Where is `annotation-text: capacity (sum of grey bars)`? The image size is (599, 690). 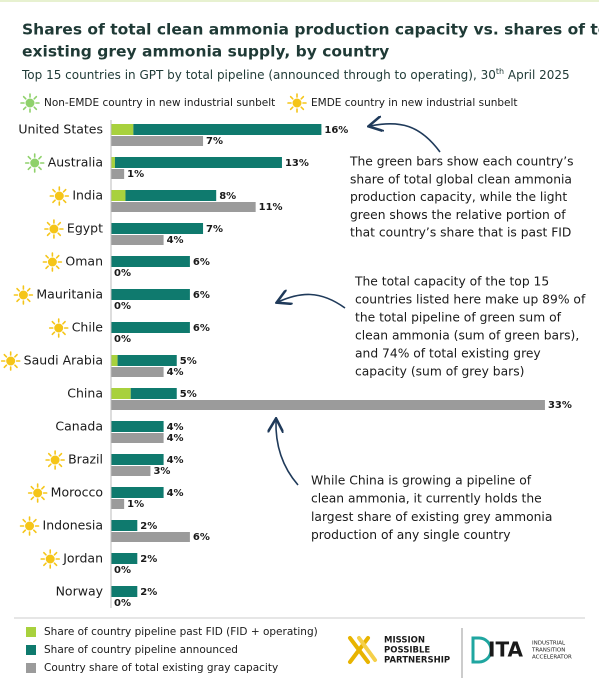
annotation-text: capacity (sum of grey bars) is located at coordinates (439, 372).